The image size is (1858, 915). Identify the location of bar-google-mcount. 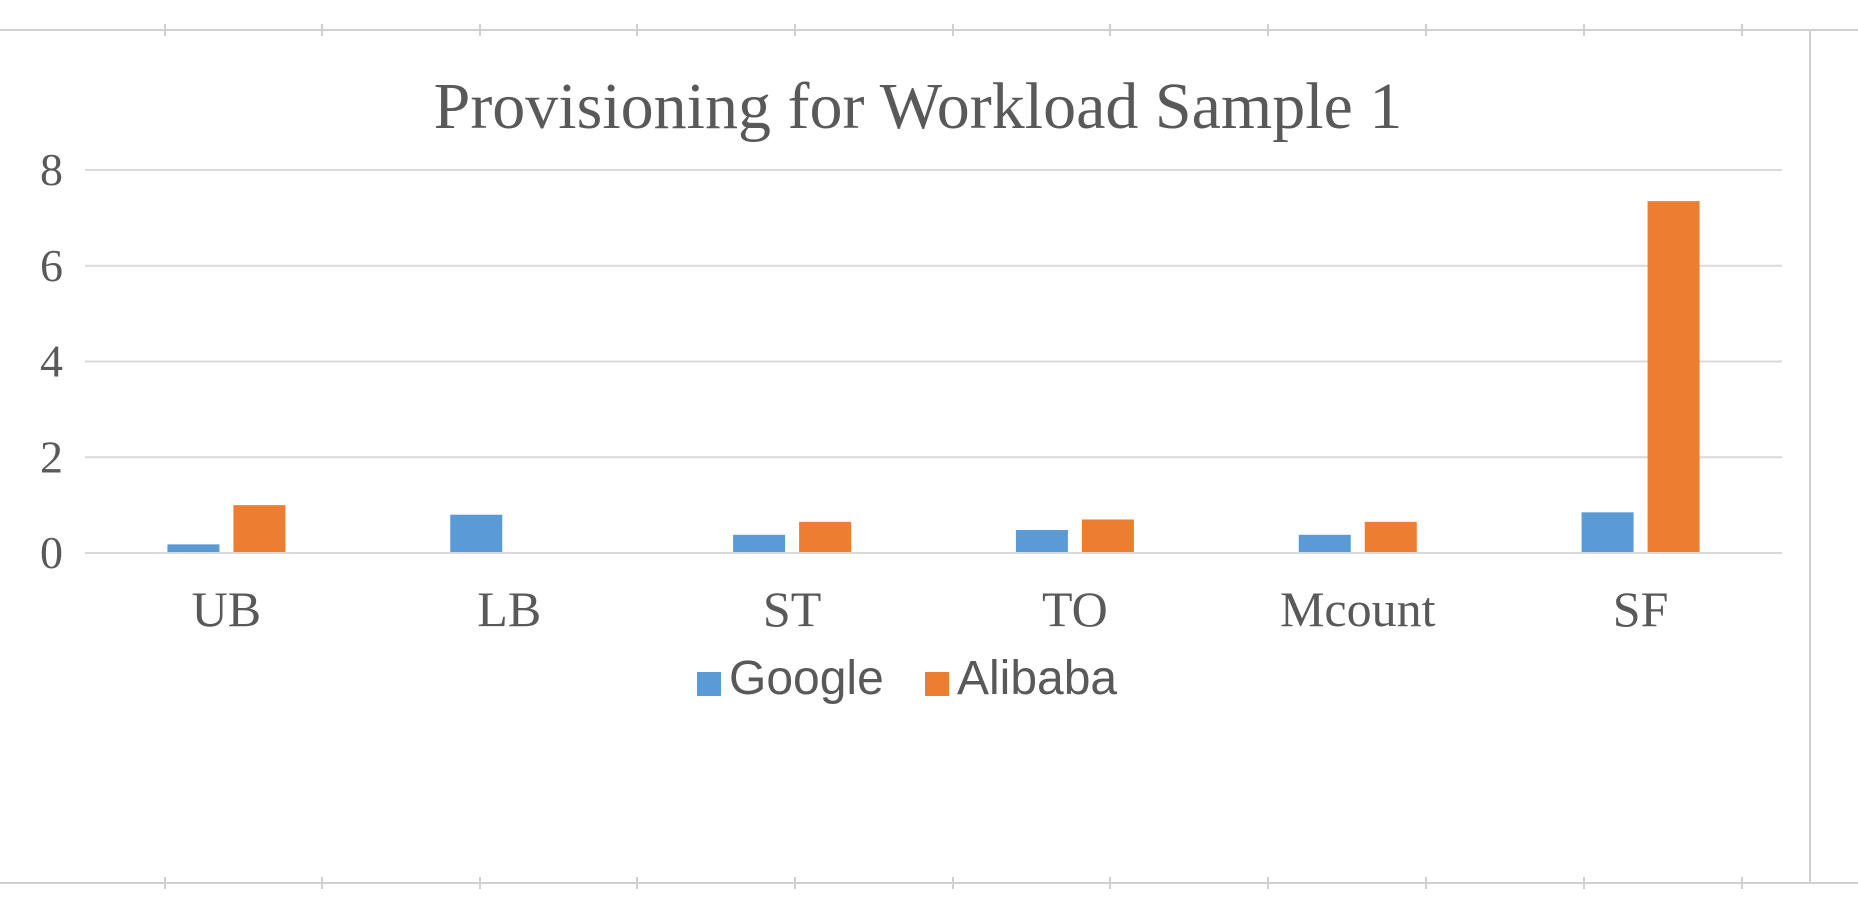
(1324, 543).